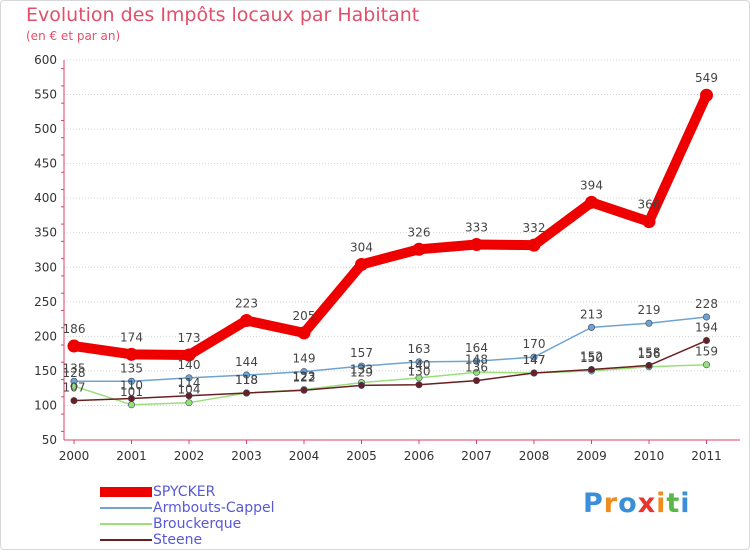  Describe the element at coordinates (647, 503) in the screenshot. I see `logo-letter: x` at that location.